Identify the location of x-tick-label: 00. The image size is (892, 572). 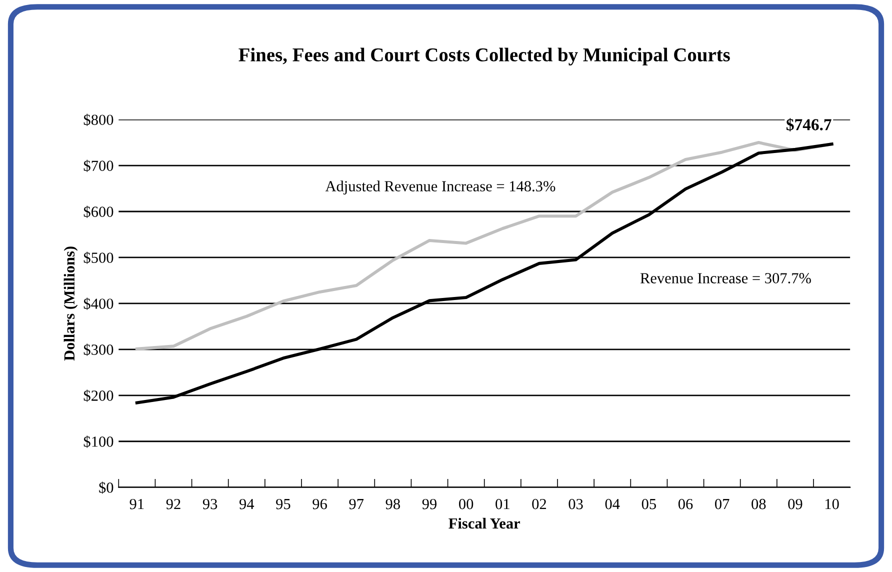
(466, 504).